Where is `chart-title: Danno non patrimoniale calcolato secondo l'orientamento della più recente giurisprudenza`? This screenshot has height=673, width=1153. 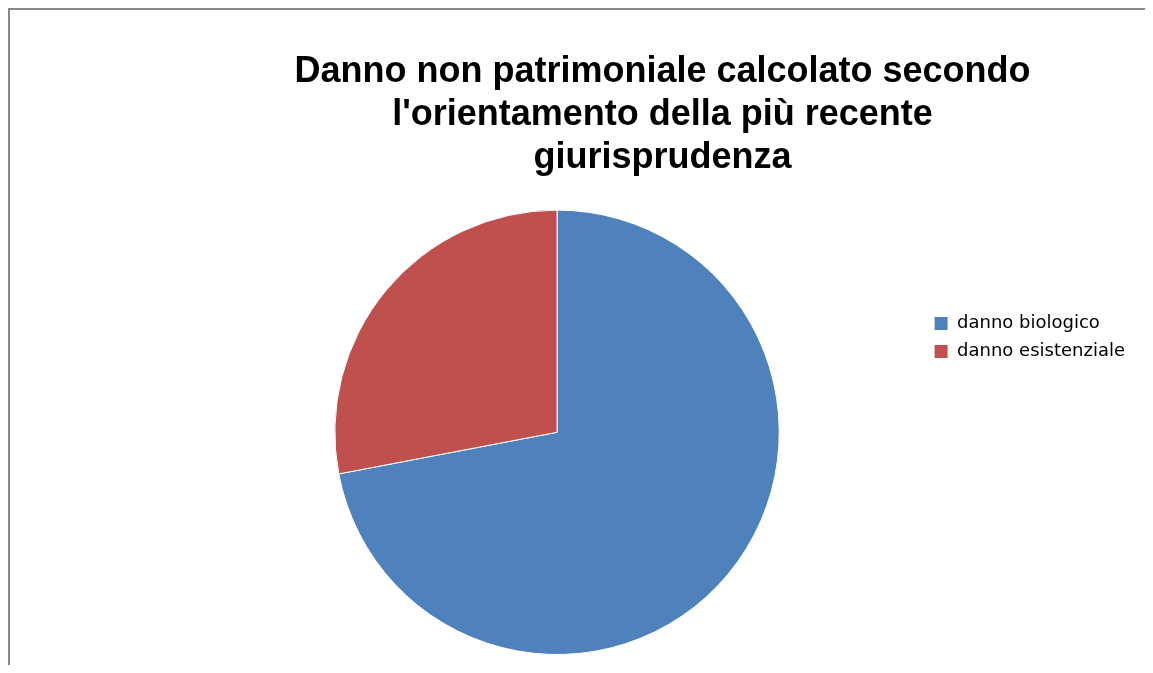 chart-title: Danno non patrimoniale calcolato secondo l'orientamento della più recente giurisprudenza is located at coordinates (662, 112).